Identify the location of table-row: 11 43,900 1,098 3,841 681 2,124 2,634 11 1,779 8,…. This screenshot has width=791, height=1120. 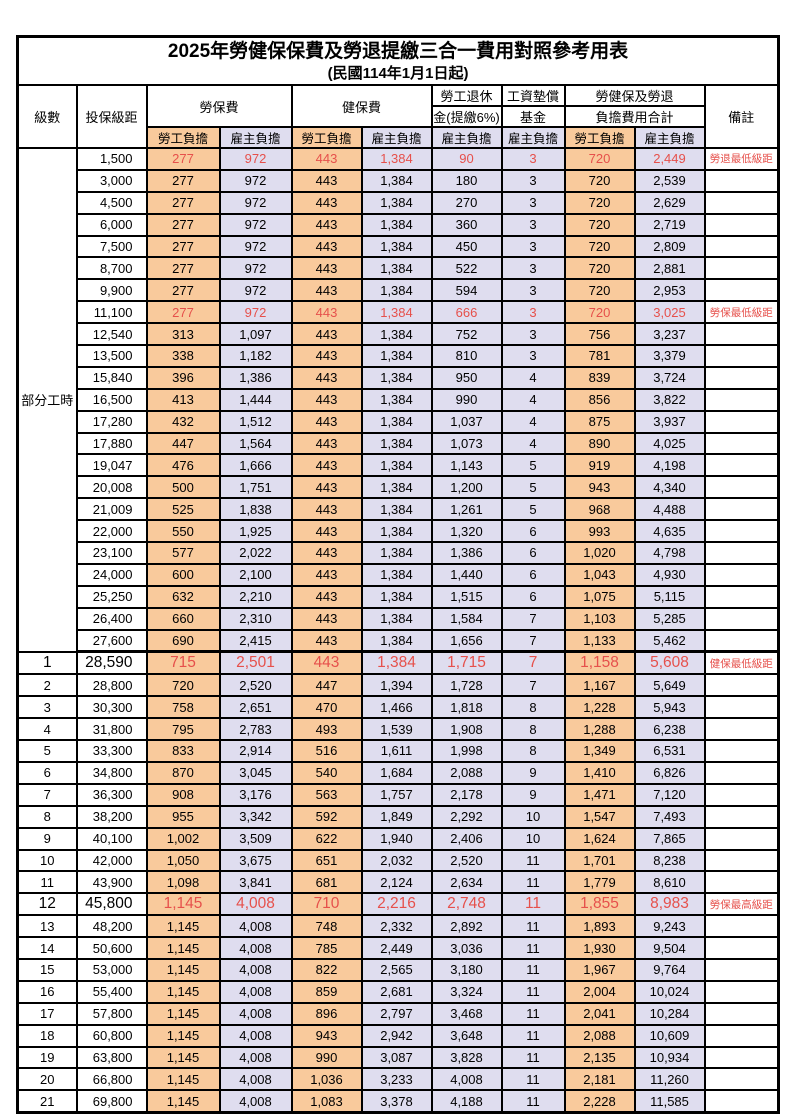
(398, 882).